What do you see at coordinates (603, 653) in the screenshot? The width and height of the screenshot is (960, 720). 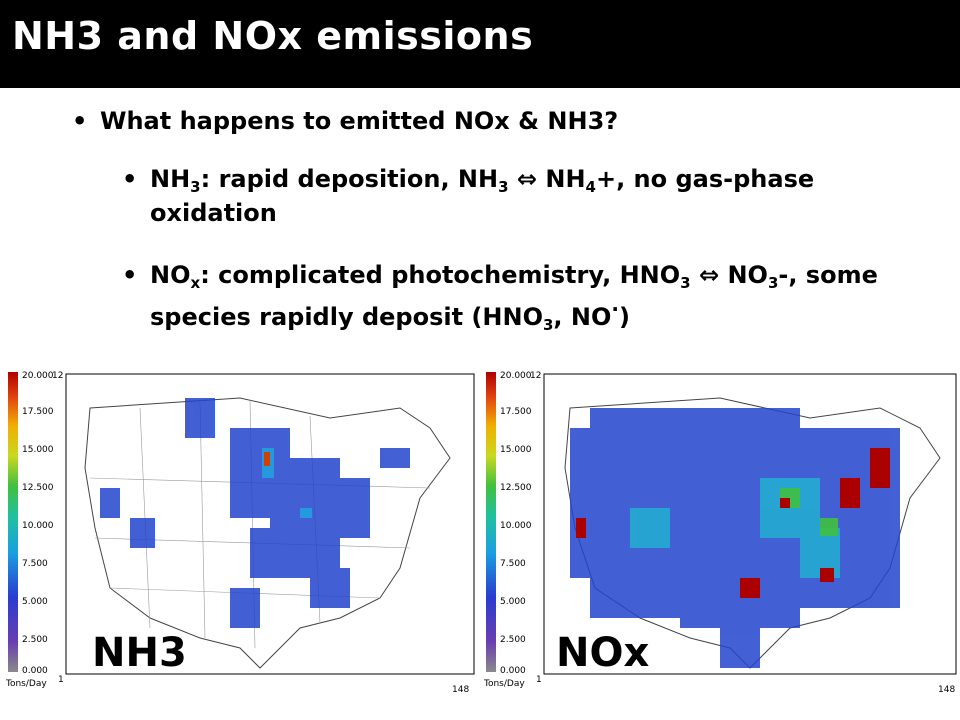 I see `map-label-nox: NOx` at bounding box center [603, 653].